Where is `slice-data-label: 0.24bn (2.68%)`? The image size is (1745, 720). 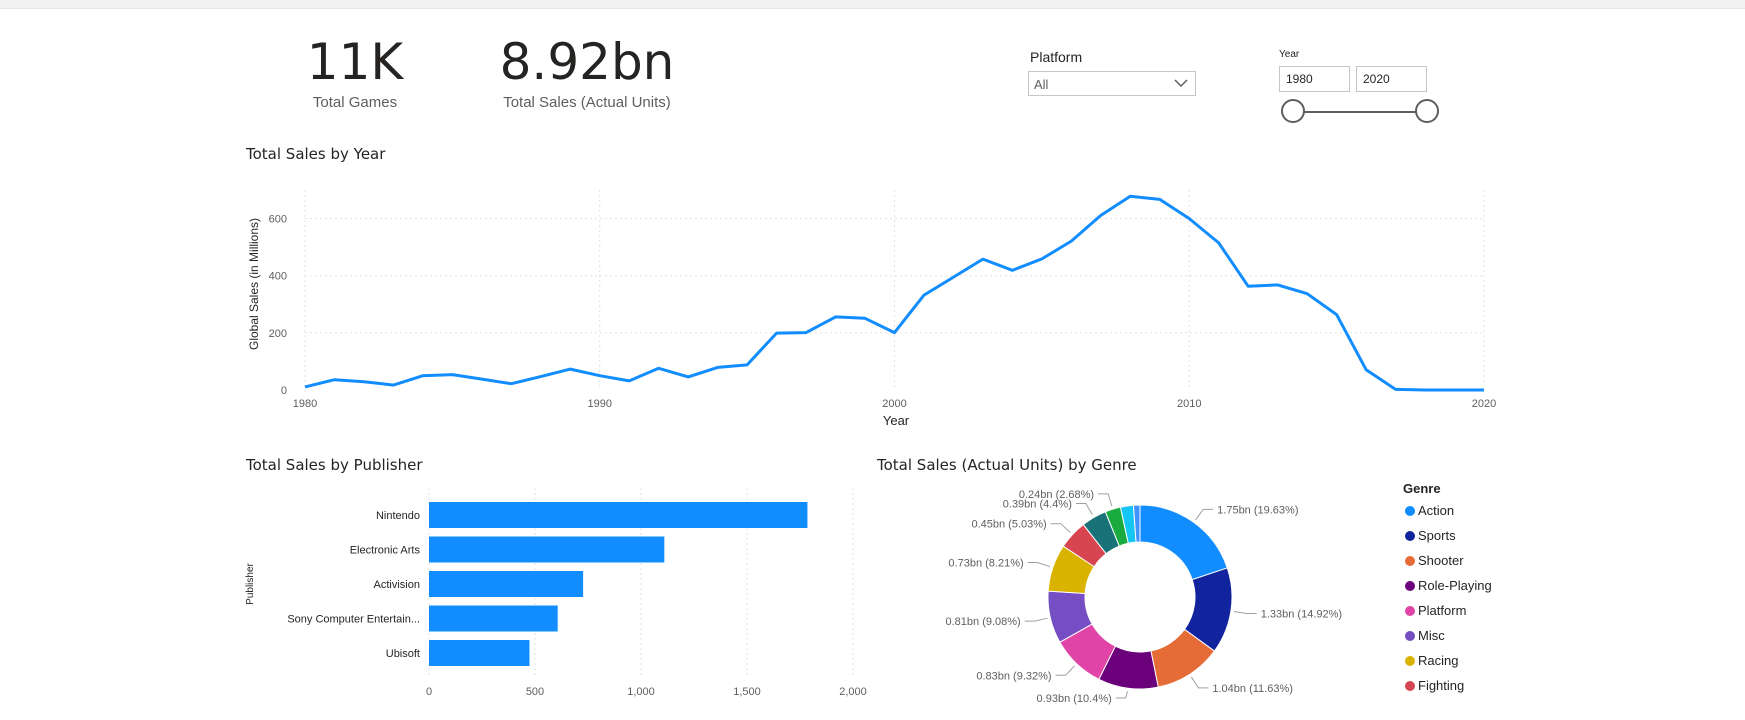 slice-data-label: 0.24bn (2.68%) is located at coordinates (1056, 495).